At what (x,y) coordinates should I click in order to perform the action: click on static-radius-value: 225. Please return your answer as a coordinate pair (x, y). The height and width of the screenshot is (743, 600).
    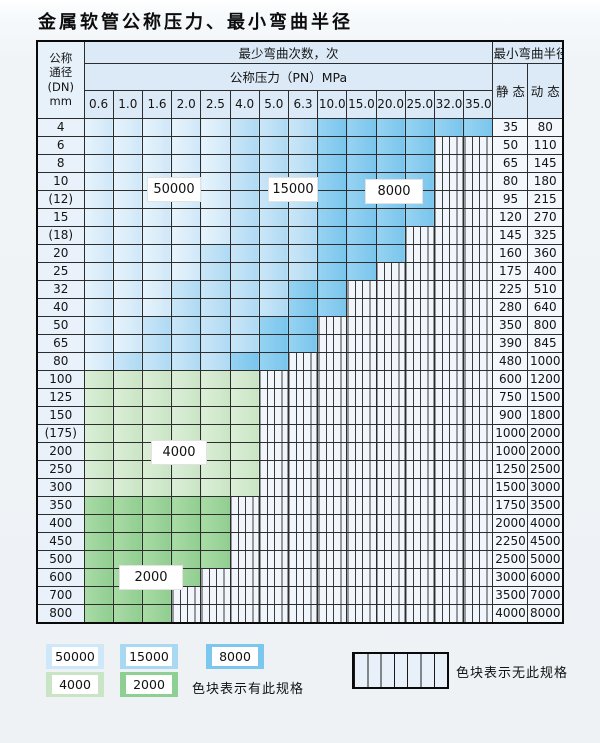
    Looking at the image, I should click on (510, 289).